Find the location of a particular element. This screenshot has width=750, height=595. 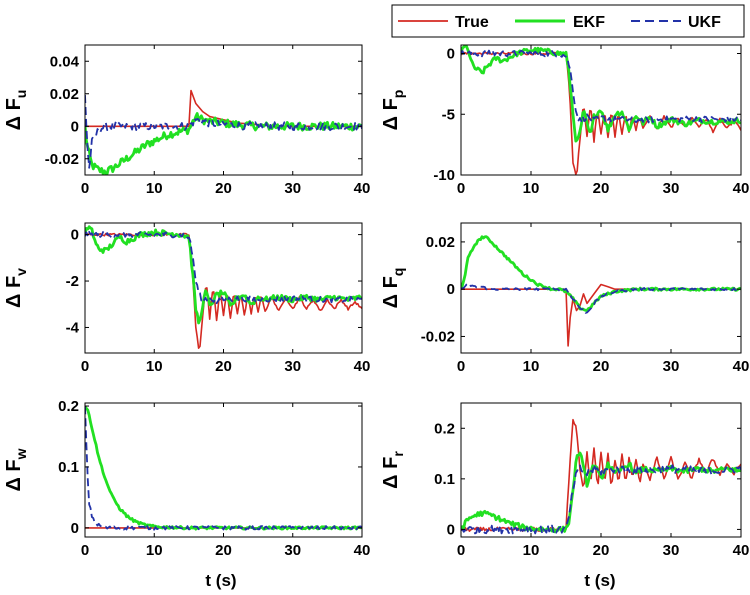

legend-box is located at coordinates (568, 21).